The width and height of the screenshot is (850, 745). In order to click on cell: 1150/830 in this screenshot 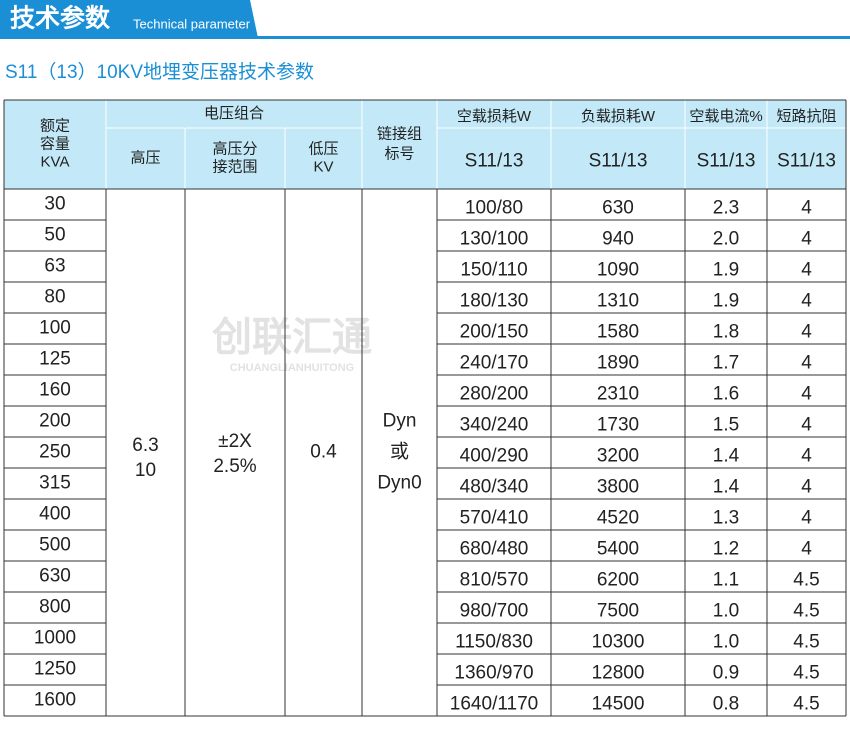, I will do `click(494, 642)`.